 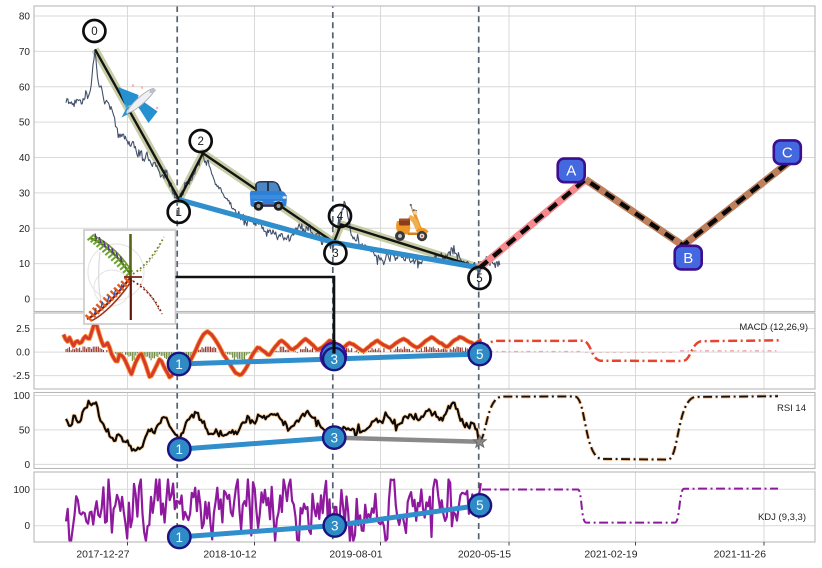 What do you see at coordinates (787, 152) in the screenshot?
I see `svg-text: C` at bounding box center [787, 152].